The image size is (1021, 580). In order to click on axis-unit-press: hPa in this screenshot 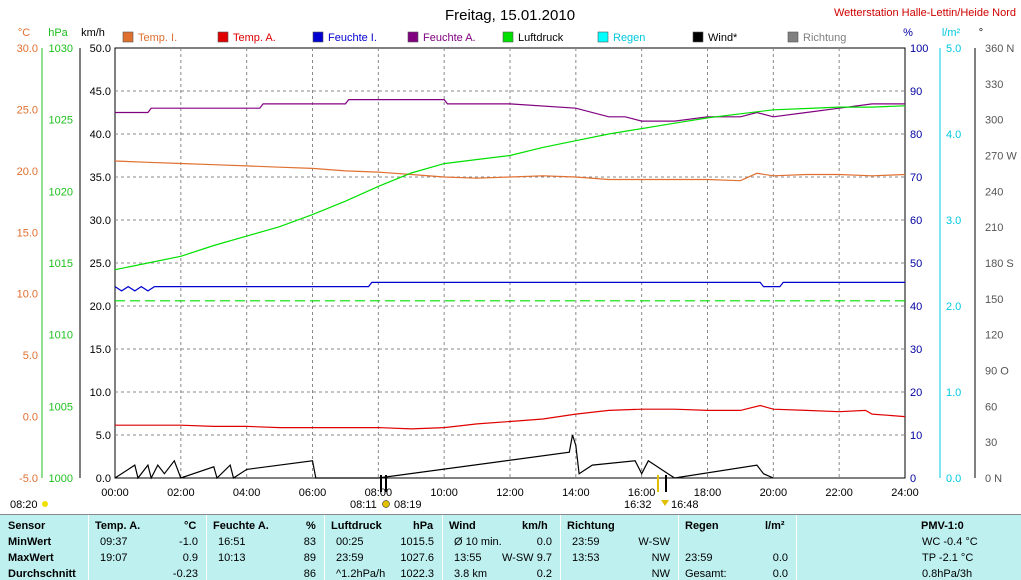, I will do `click(58, 33)`.